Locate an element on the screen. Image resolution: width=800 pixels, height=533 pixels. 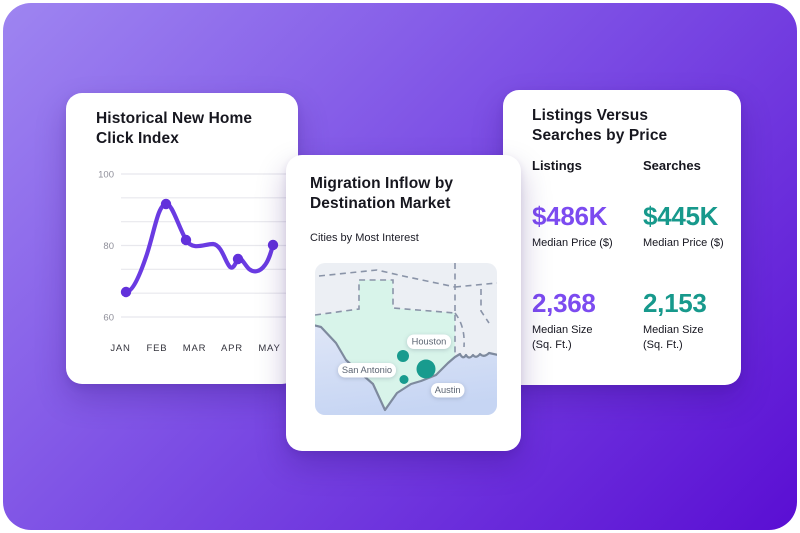
austin-label: Austin is located at coordinates (448, 390).